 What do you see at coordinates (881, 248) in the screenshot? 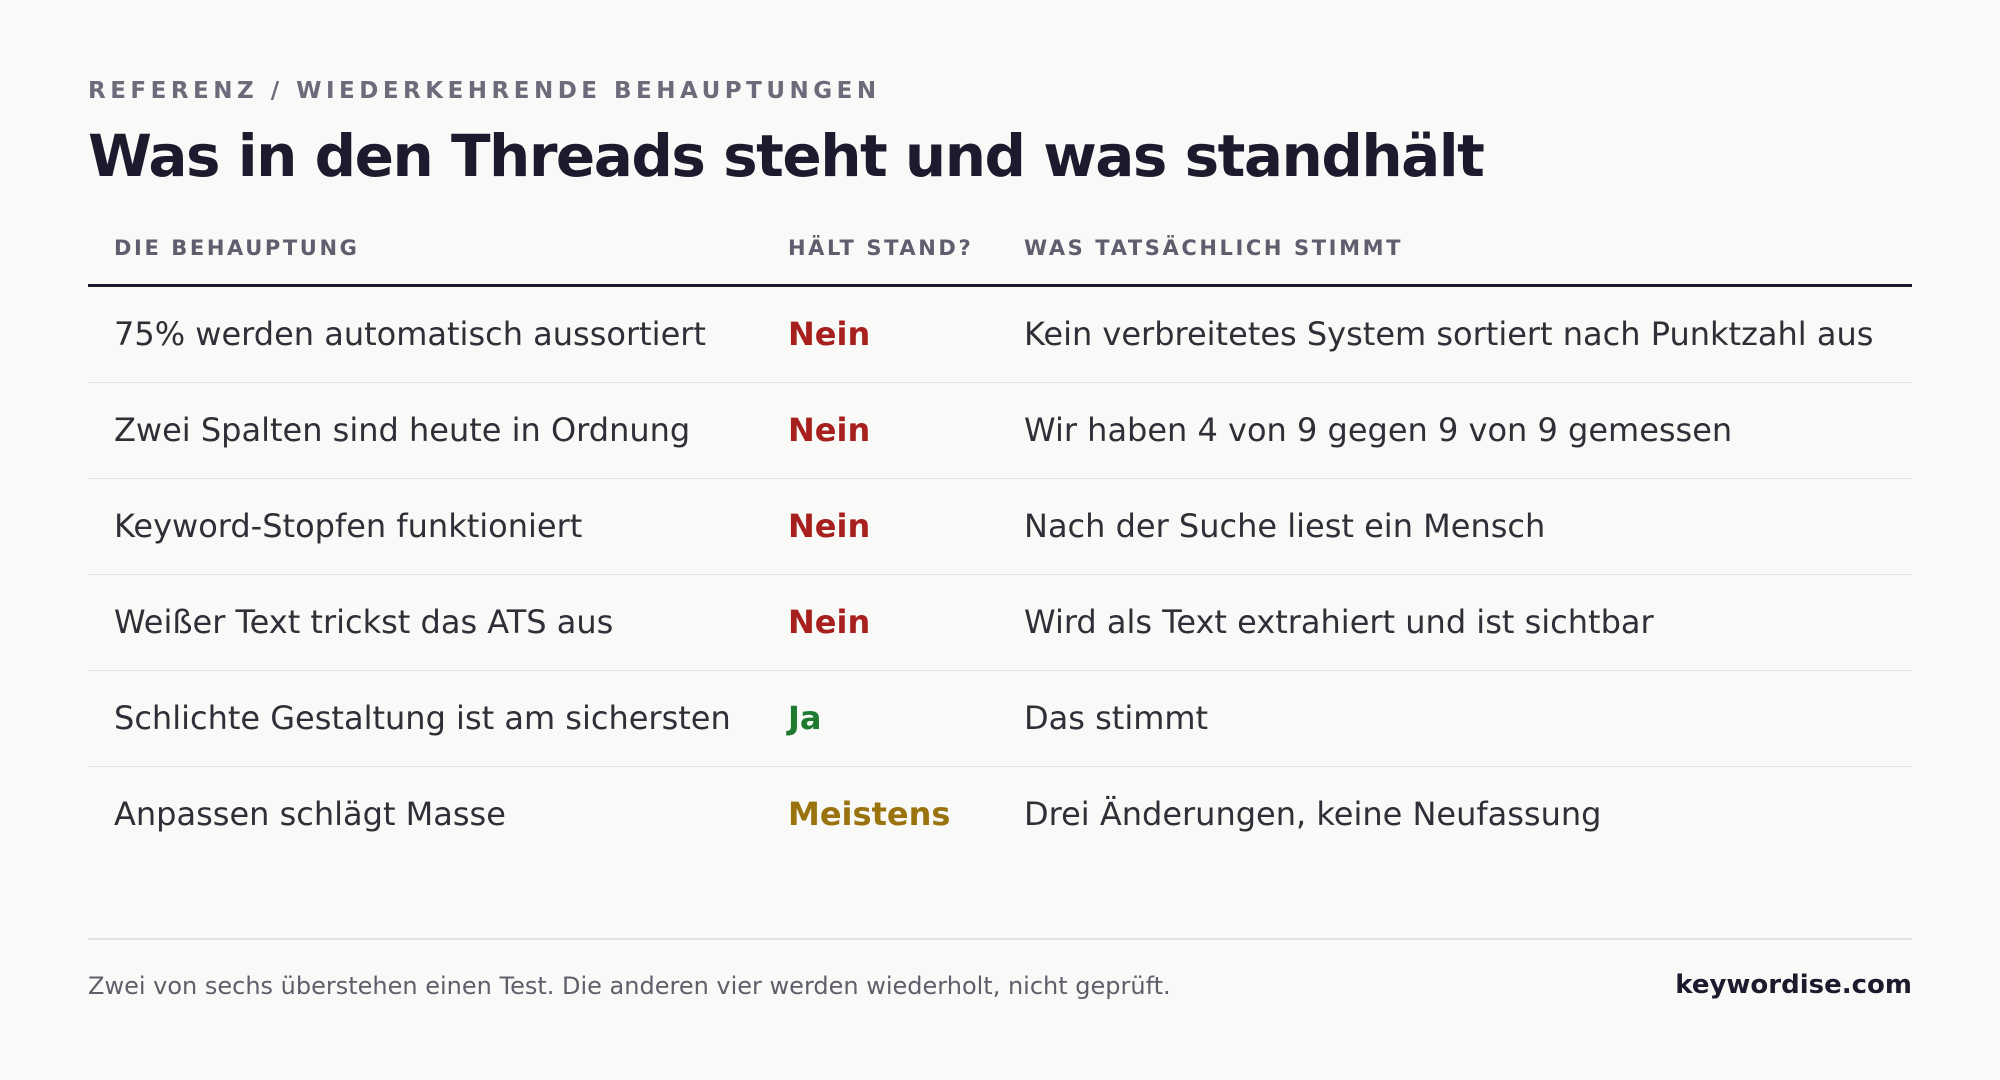
I see `column-header-verdict: HÄLT STAND?` at bounding box center [881, 248].